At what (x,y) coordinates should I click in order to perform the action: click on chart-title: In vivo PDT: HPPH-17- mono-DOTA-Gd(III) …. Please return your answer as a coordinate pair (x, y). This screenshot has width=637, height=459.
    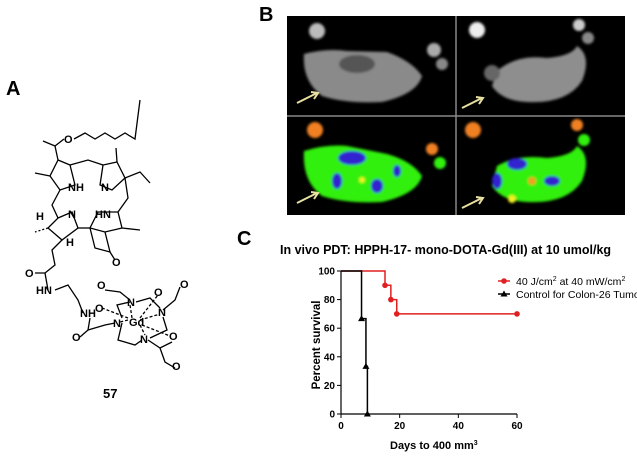
    Looking at the image, I should click on (445, 250).